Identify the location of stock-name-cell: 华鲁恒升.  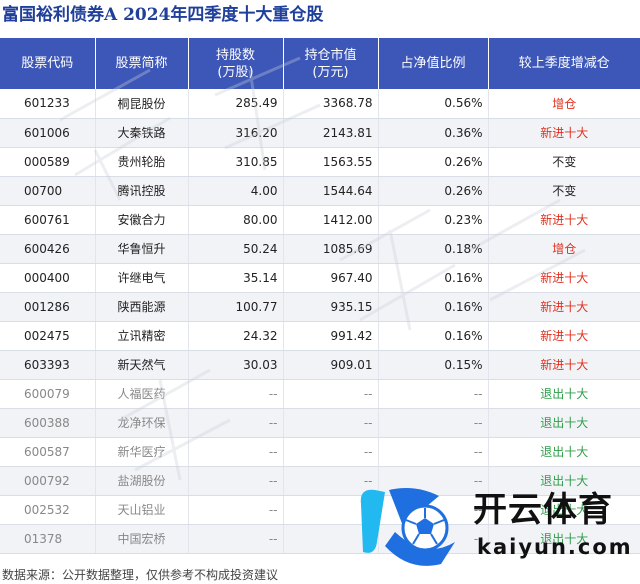
(142, 249).